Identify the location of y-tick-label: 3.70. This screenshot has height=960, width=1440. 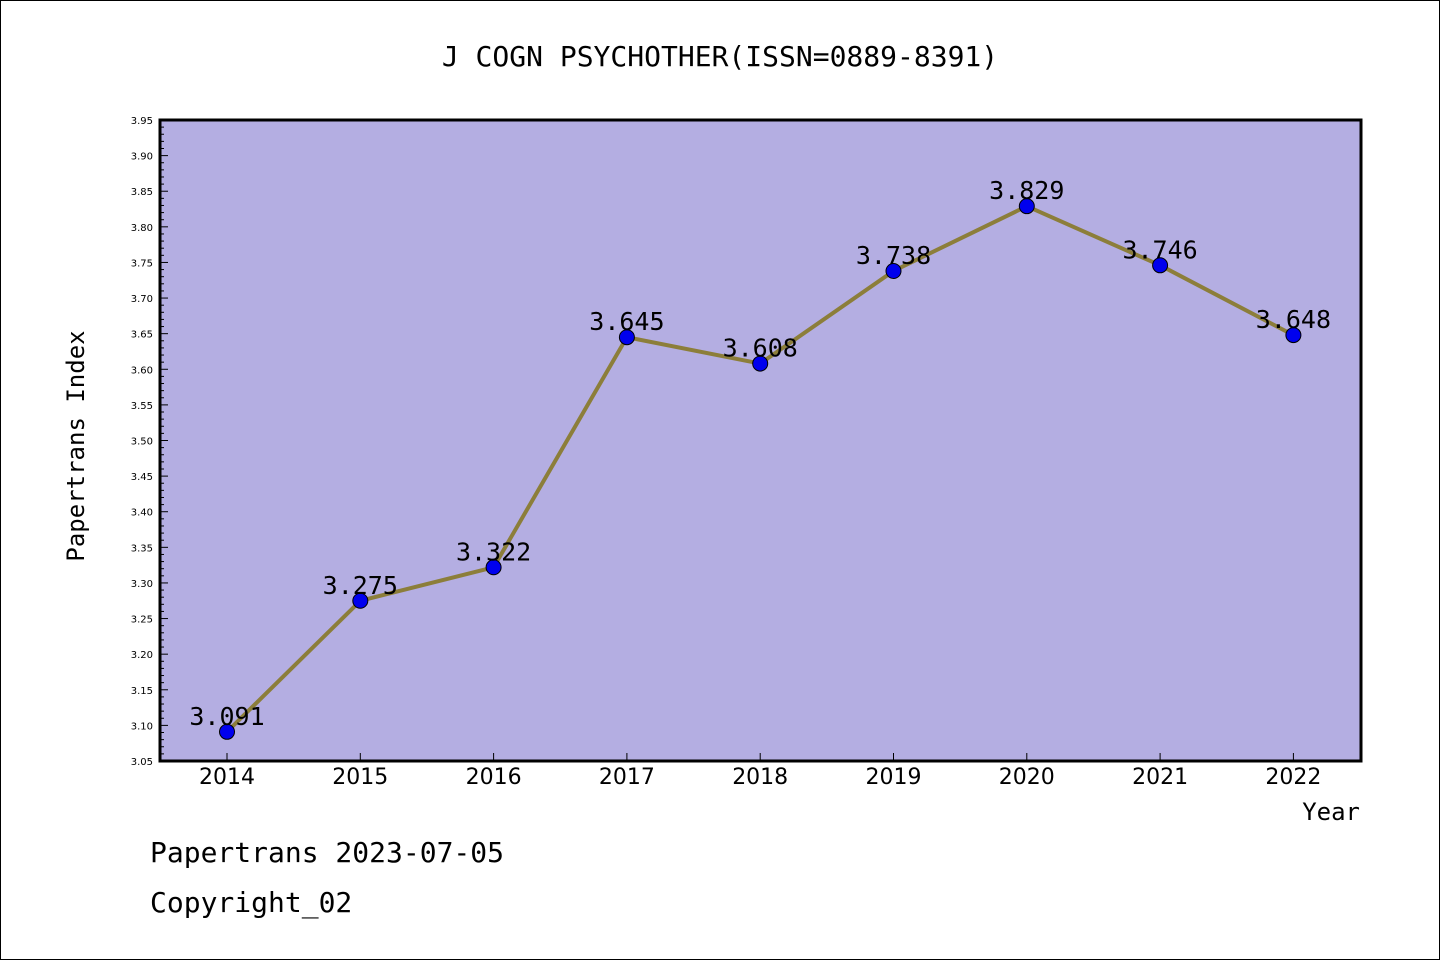
(142, 299).